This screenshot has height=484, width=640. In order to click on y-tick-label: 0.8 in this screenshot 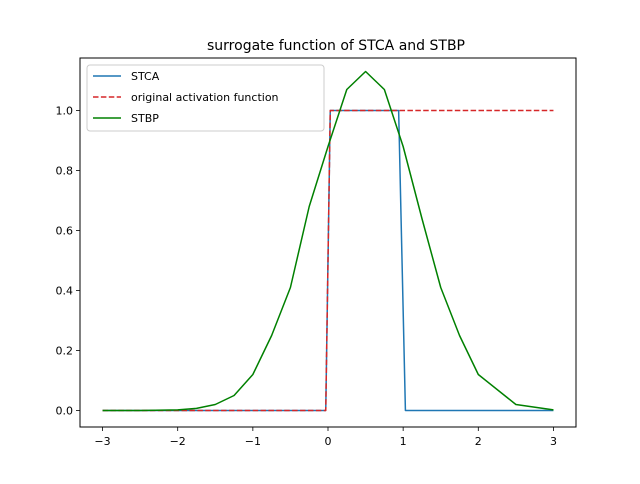, I will do `click(65, 171)`.